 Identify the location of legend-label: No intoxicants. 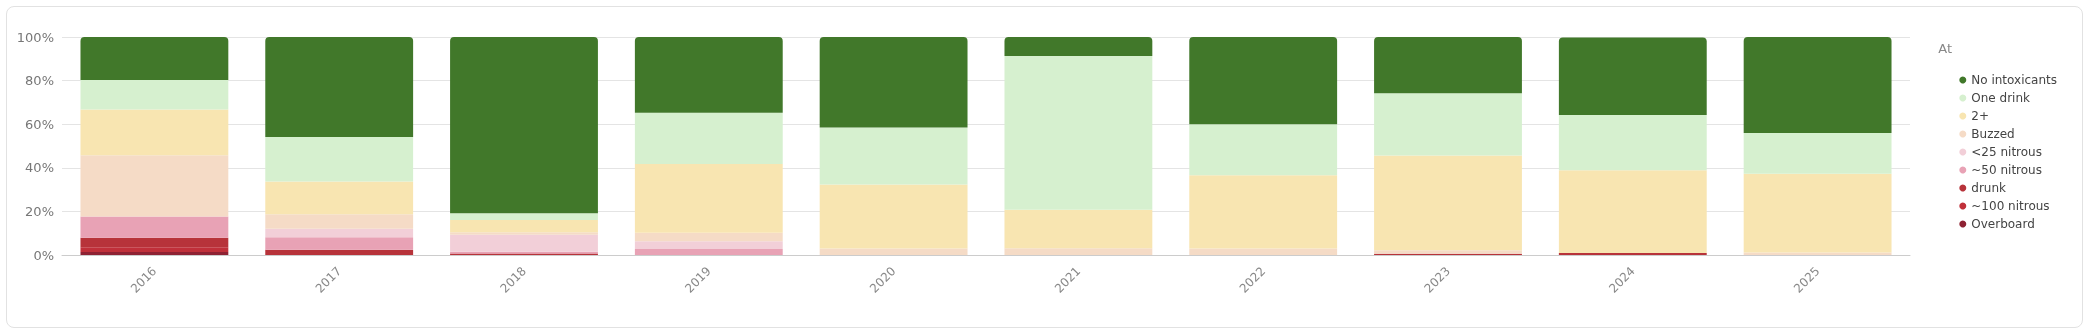
(2014, 80).